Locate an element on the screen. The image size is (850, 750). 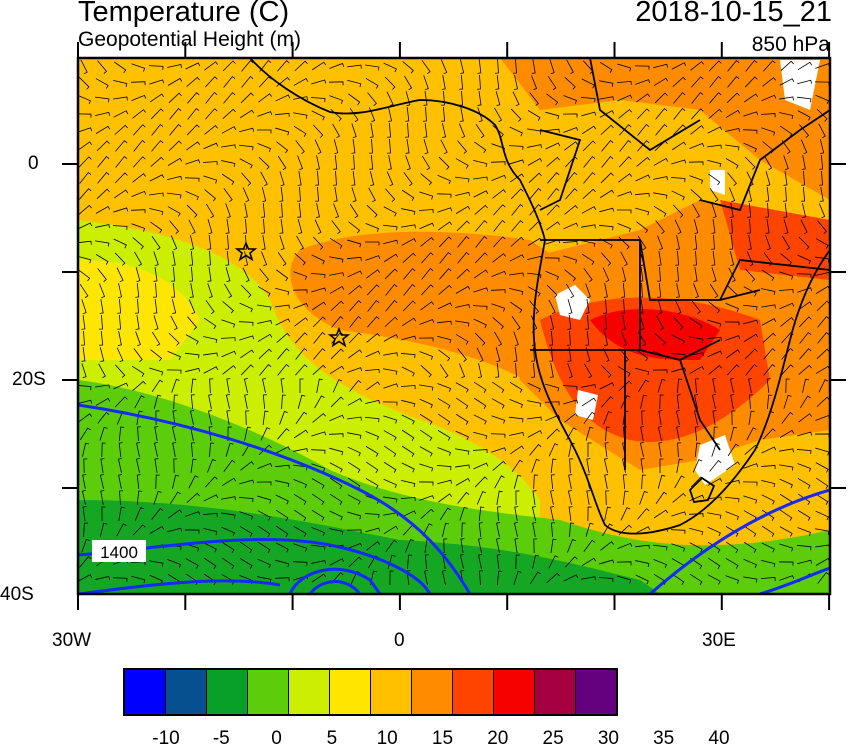
colorbar-label: -10 is located at coordinates (166, 738).